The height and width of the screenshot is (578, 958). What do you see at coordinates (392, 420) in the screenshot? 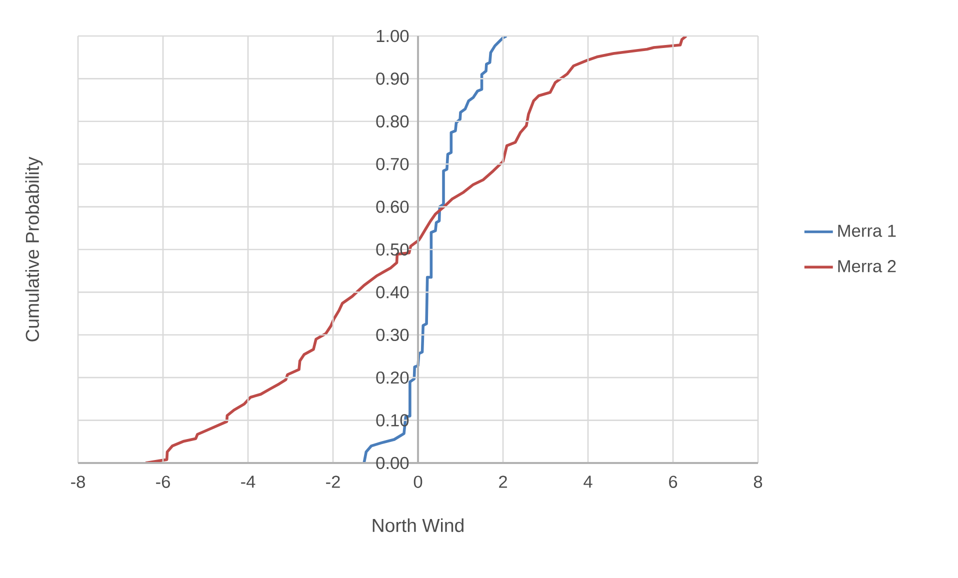
I see `y-tick-label: 0.10` at bounding box center [392, 420].